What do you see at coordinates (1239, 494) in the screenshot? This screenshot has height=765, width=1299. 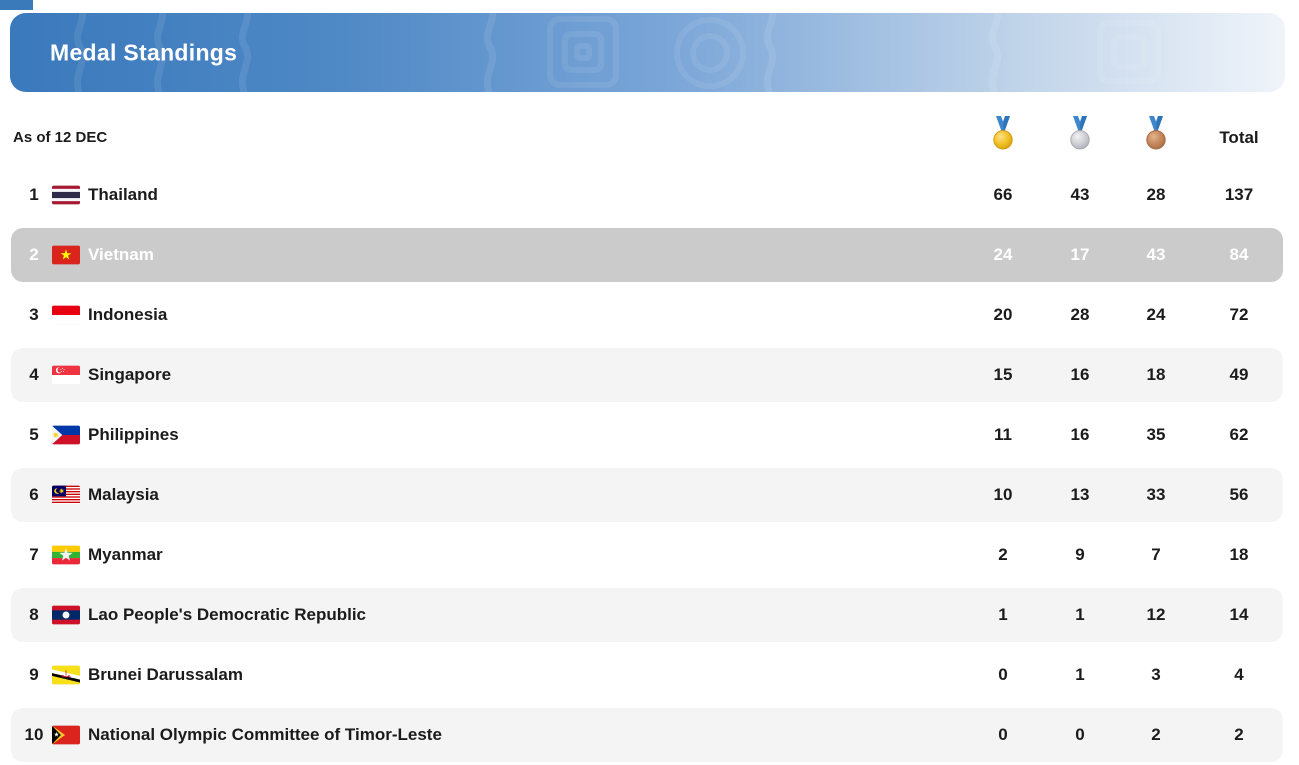 I see `total-count: 56` at bounding box center [1239, 494].